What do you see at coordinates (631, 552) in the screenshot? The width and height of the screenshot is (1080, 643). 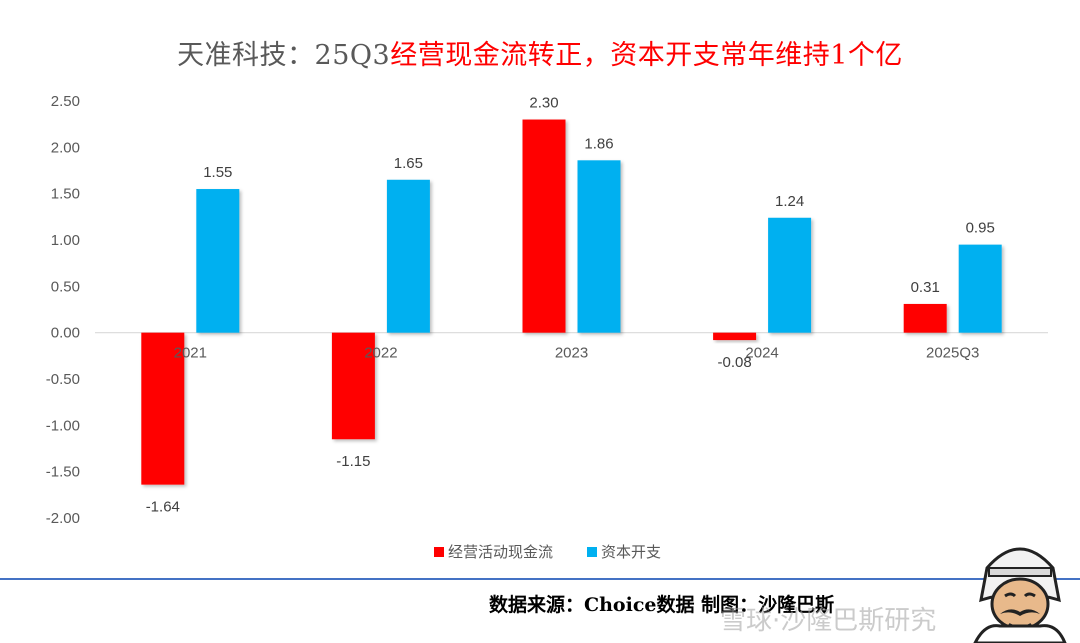 I see `legend-label: 资本开支` at bounding box center [631, 552].